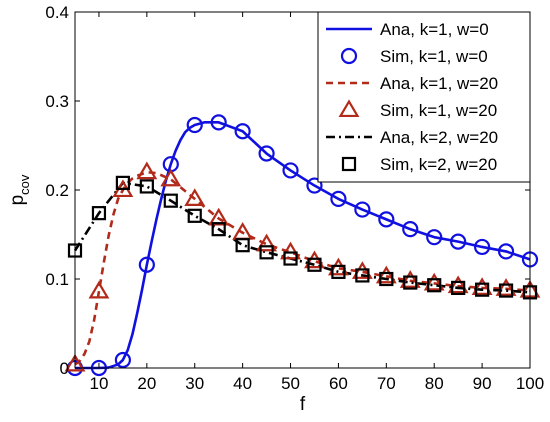 The image size is (550, 422). Describe the element at coordinates (338, 383) in the screenshot. I see `x-tick-label-5: 60` at that location.